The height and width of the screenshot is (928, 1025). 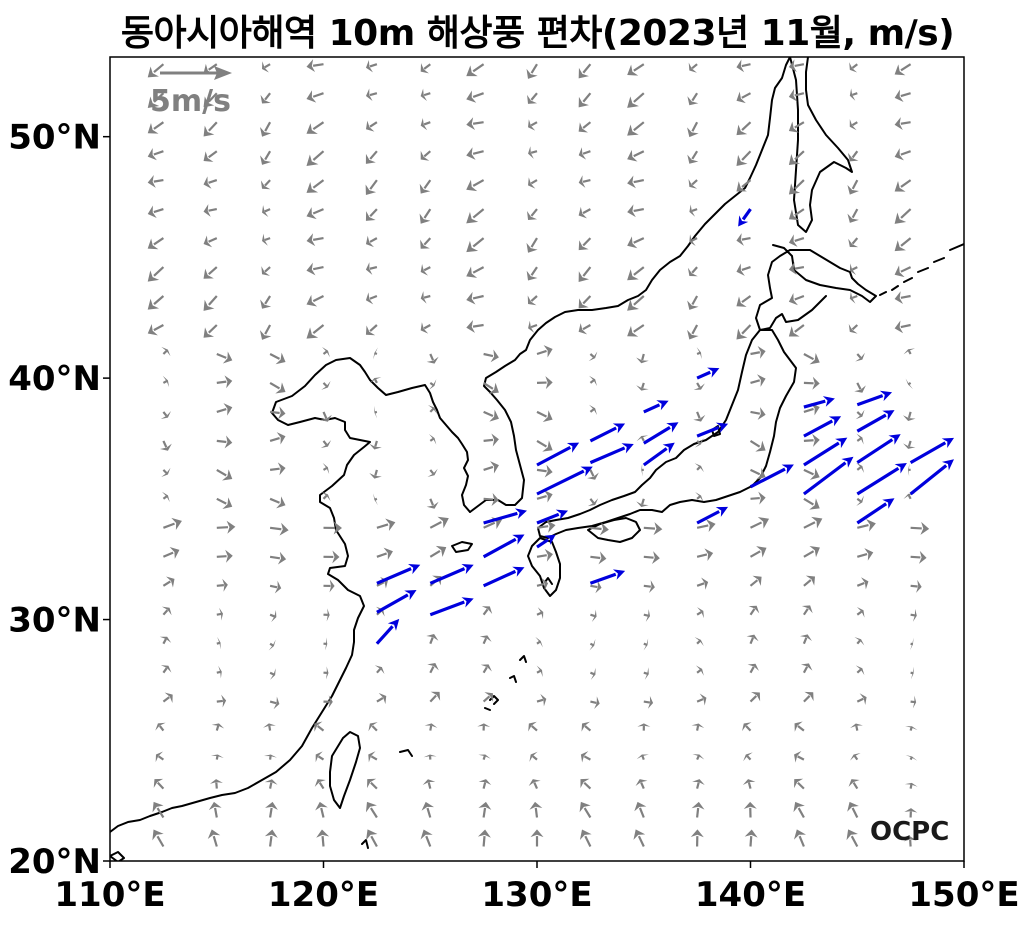 I want to click on reference-vector-key: 5m/s, so click(x=191, y=92).